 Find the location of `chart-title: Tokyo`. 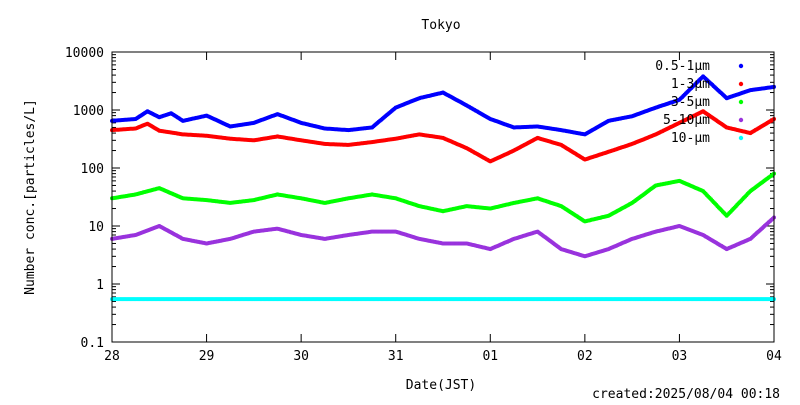

chart-title: Tokyo is located at coordinates (440, 25).